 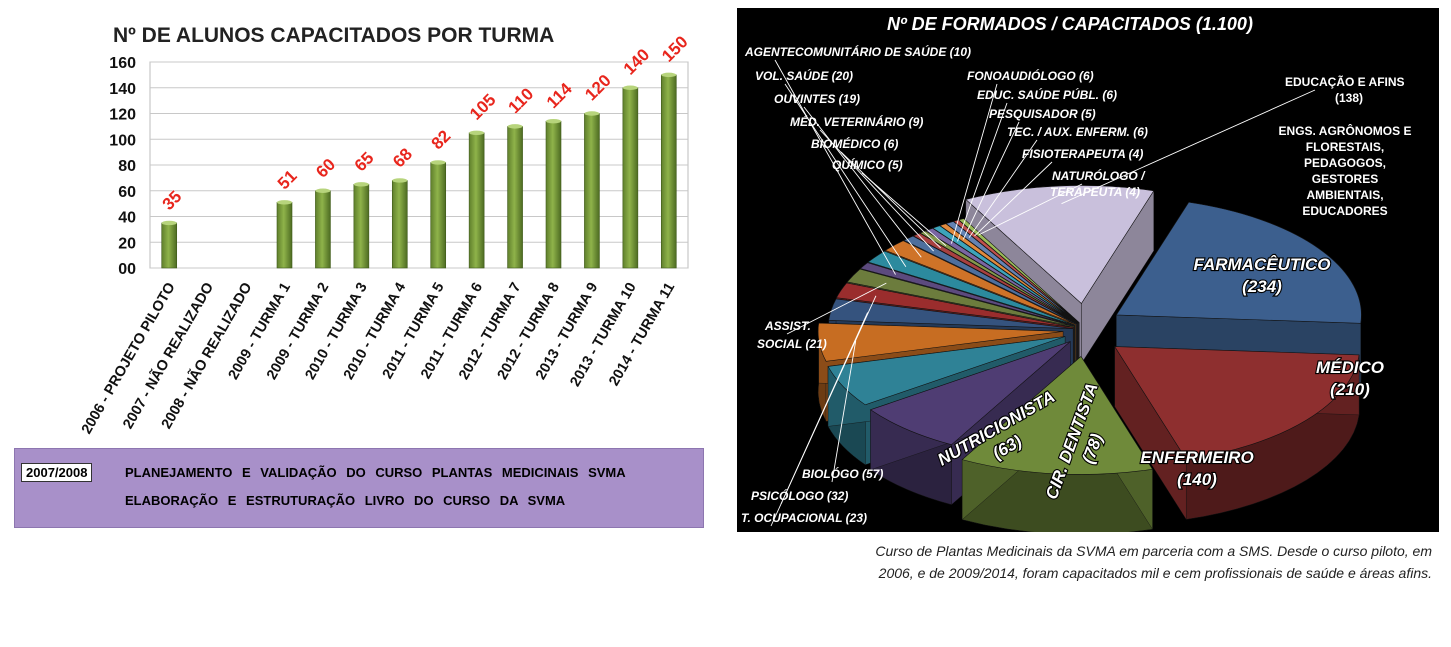 I want to click on pie-callout-label: FISIOTERAPEUTA (4), so click(x=1082, y=154).